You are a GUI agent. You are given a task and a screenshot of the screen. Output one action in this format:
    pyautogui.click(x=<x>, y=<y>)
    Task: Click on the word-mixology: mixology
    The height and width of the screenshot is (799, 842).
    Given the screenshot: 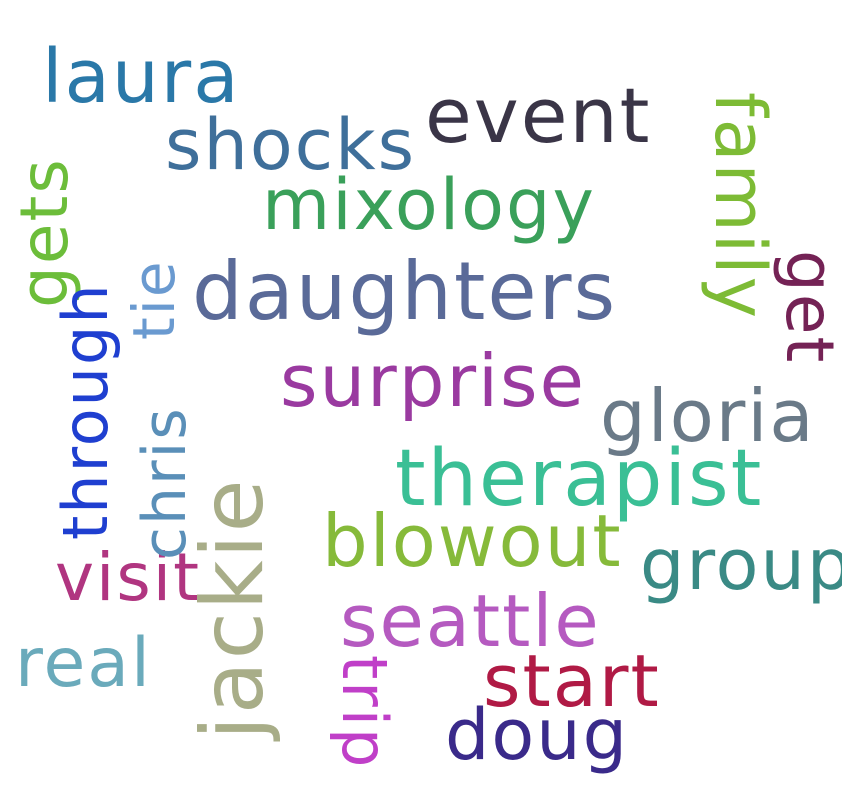 What is the action you would take?
    pyautogui.click(x=429, y=205)
    